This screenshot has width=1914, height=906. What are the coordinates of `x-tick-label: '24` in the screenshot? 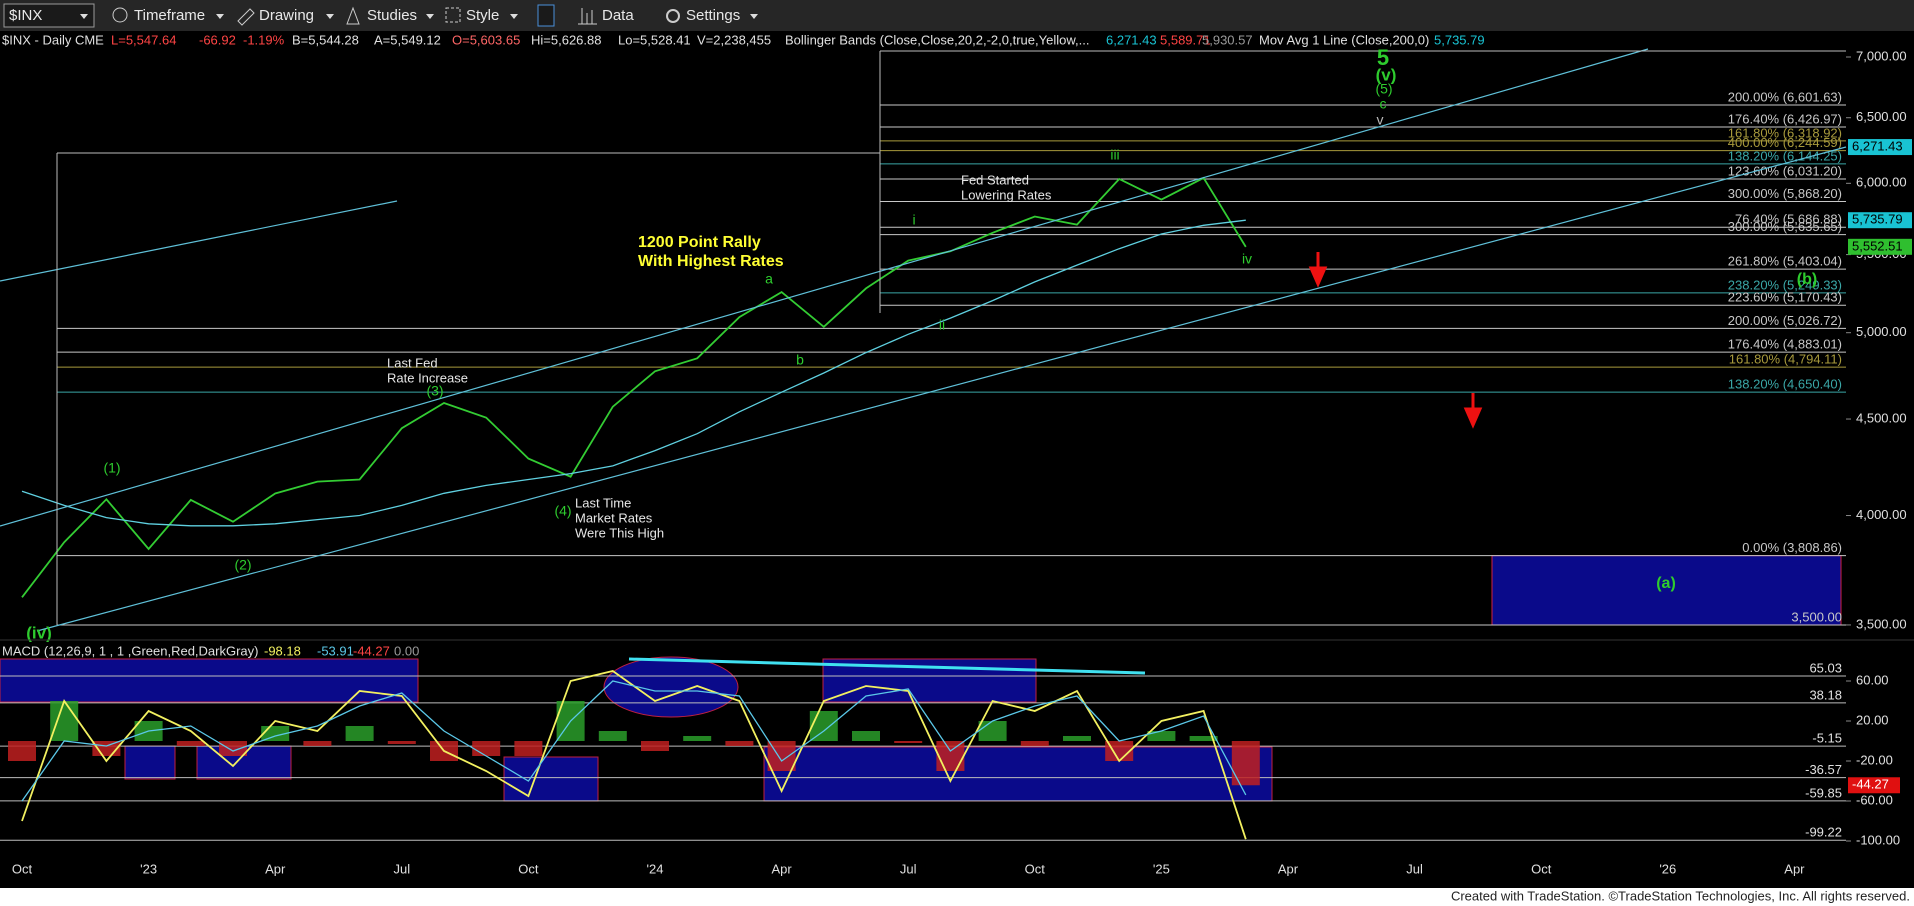 It's located at (655, 868).